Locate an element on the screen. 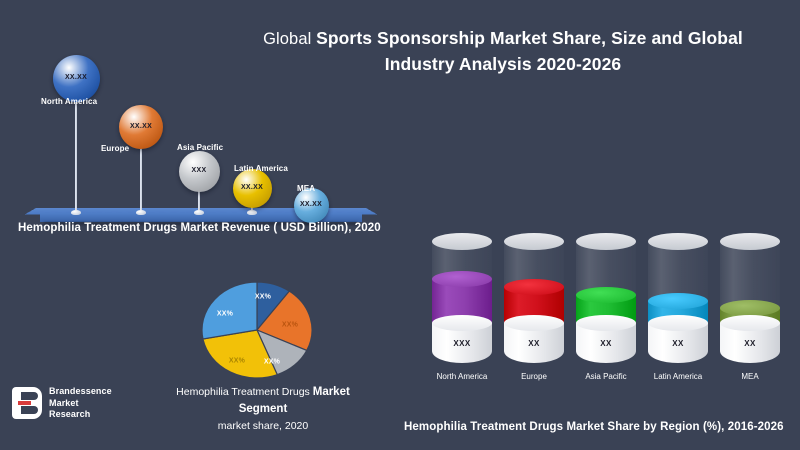 This screenshot has width=800, height=450. pie-caption-line1-bold: Market is located at coordinates (331, 392).